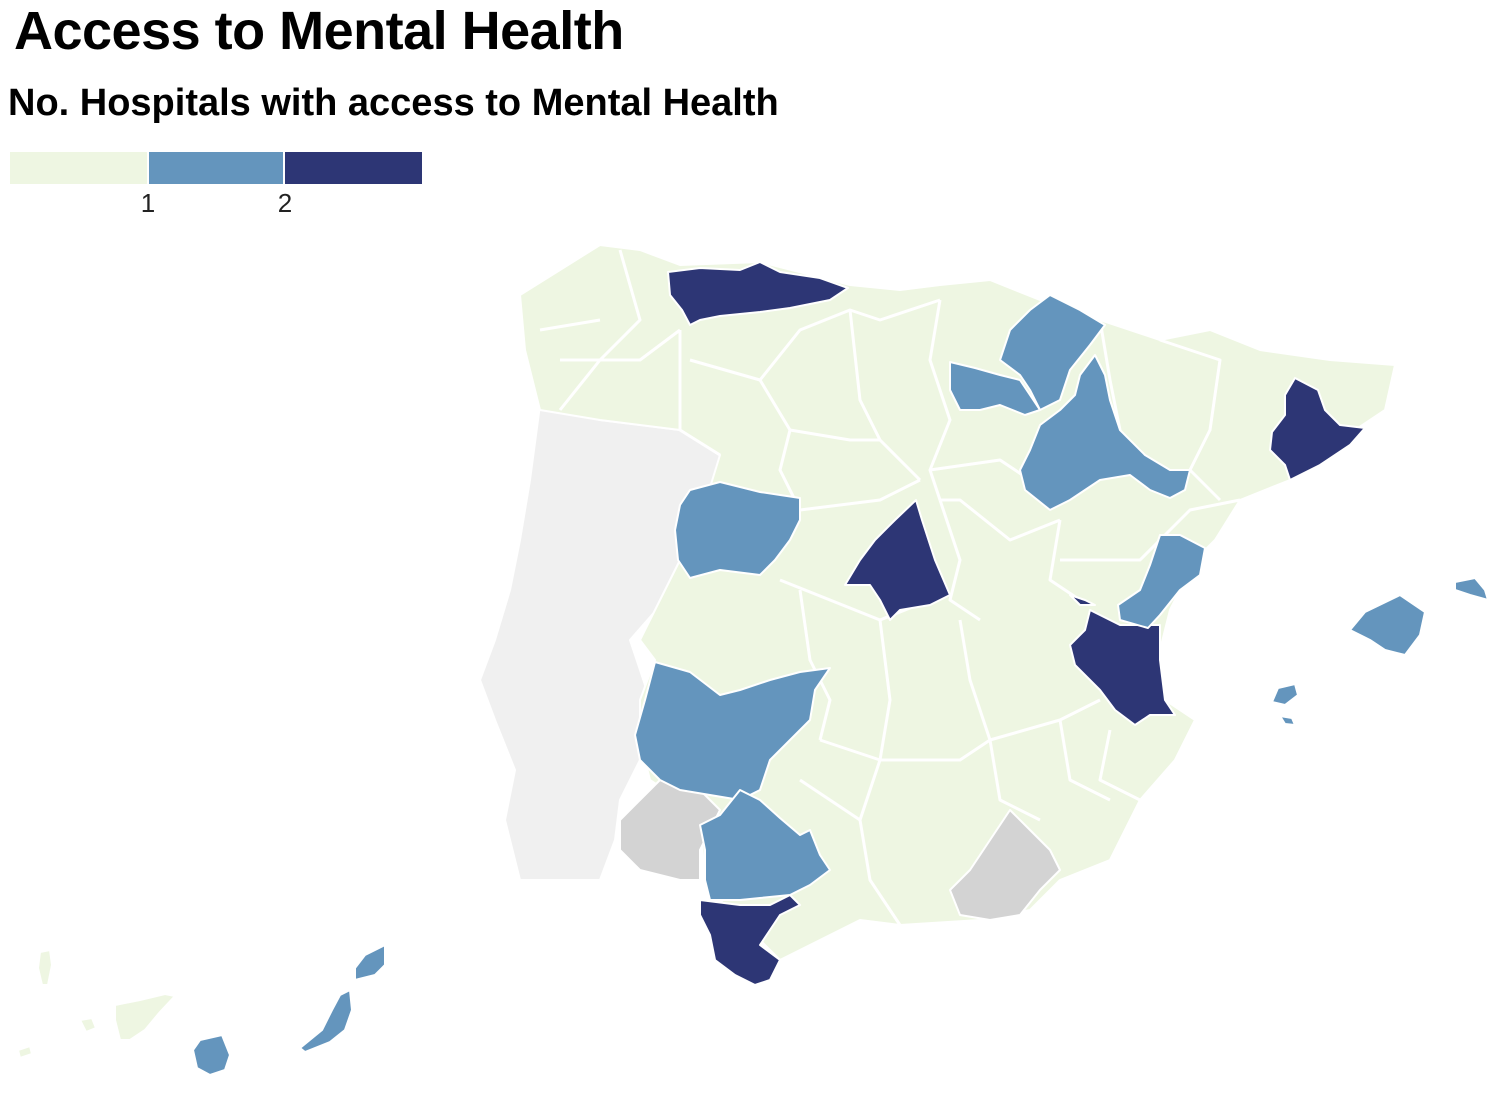 This screenshot has height=1095, width=1508. I want to click on region-asturias, so click(758, 293).